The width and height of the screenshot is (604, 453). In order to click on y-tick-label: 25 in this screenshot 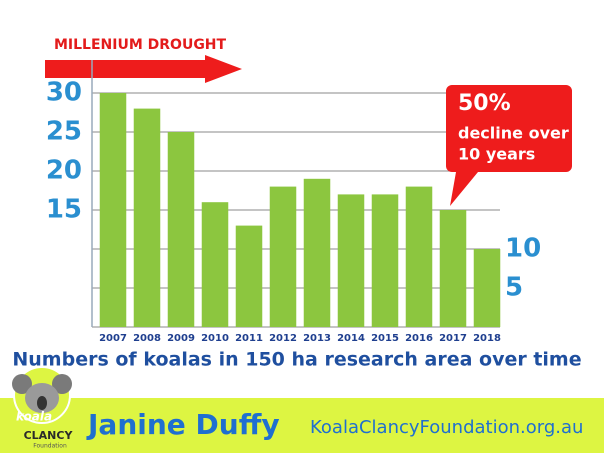, I will do `click(64, 132)`.